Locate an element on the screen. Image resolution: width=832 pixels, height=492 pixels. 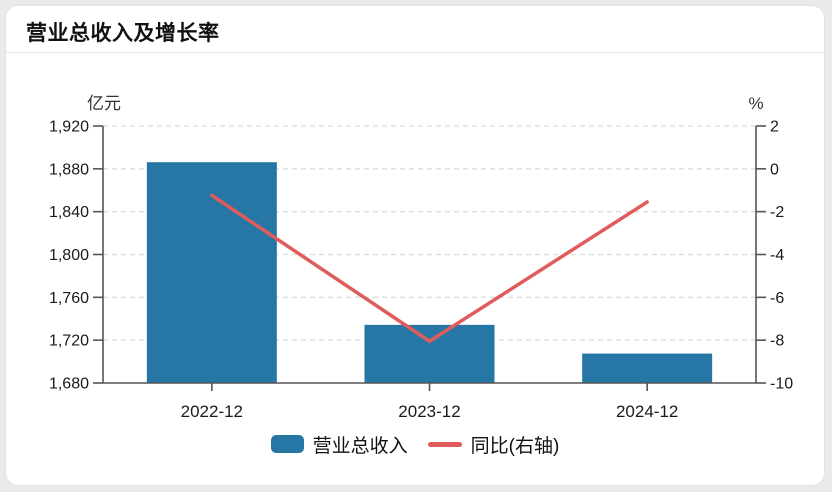
legend-item-growth: 同比(右轴) is located at coordinates (493, 444).